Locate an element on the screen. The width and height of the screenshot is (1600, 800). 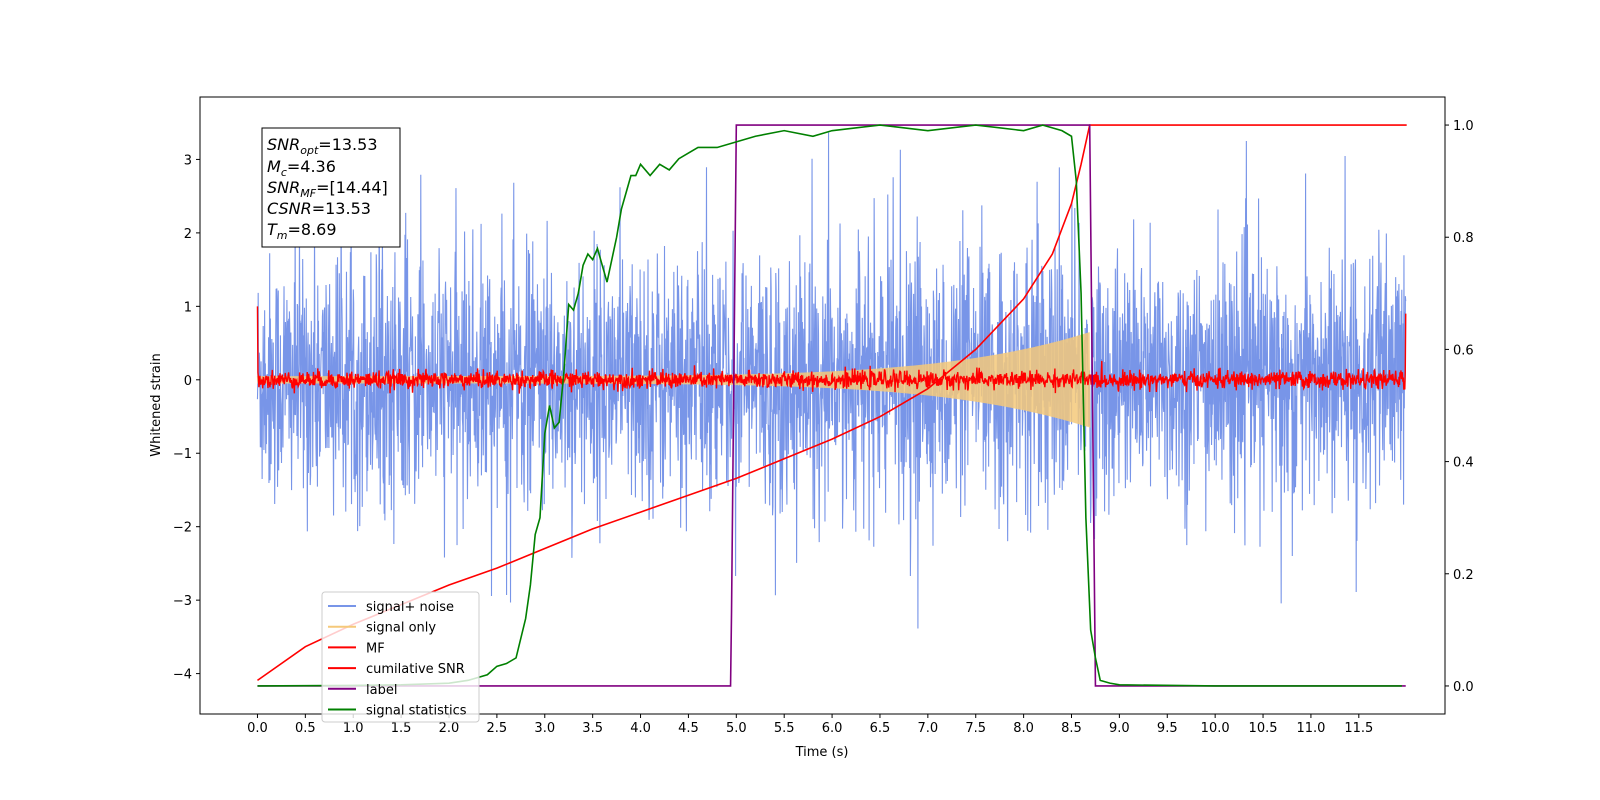
x-tick-label: 9.5 is located at coordinates (1167, 728).